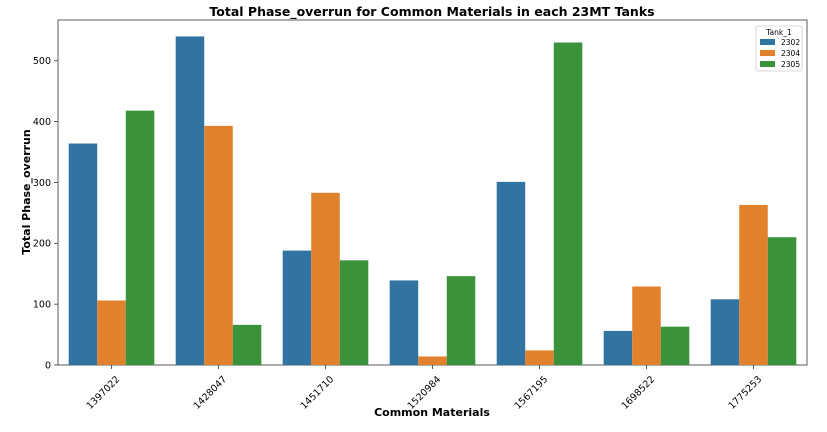 The width and height of the screenshot is (827, 432). I want to click on legend-label: 2302, so click(790, 42).